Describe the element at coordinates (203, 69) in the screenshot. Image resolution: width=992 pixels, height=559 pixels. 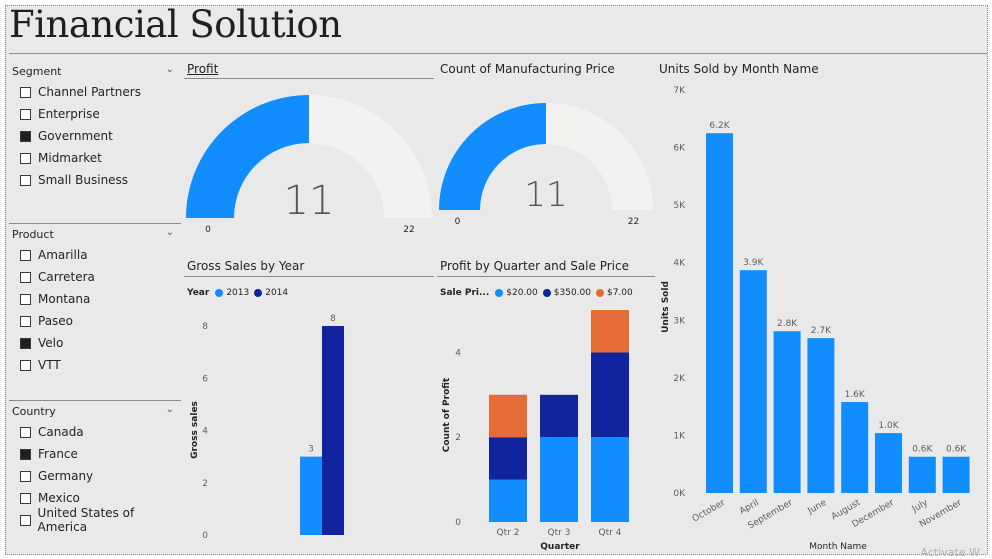
I see `profit-gauge-title: Profit` at that location.